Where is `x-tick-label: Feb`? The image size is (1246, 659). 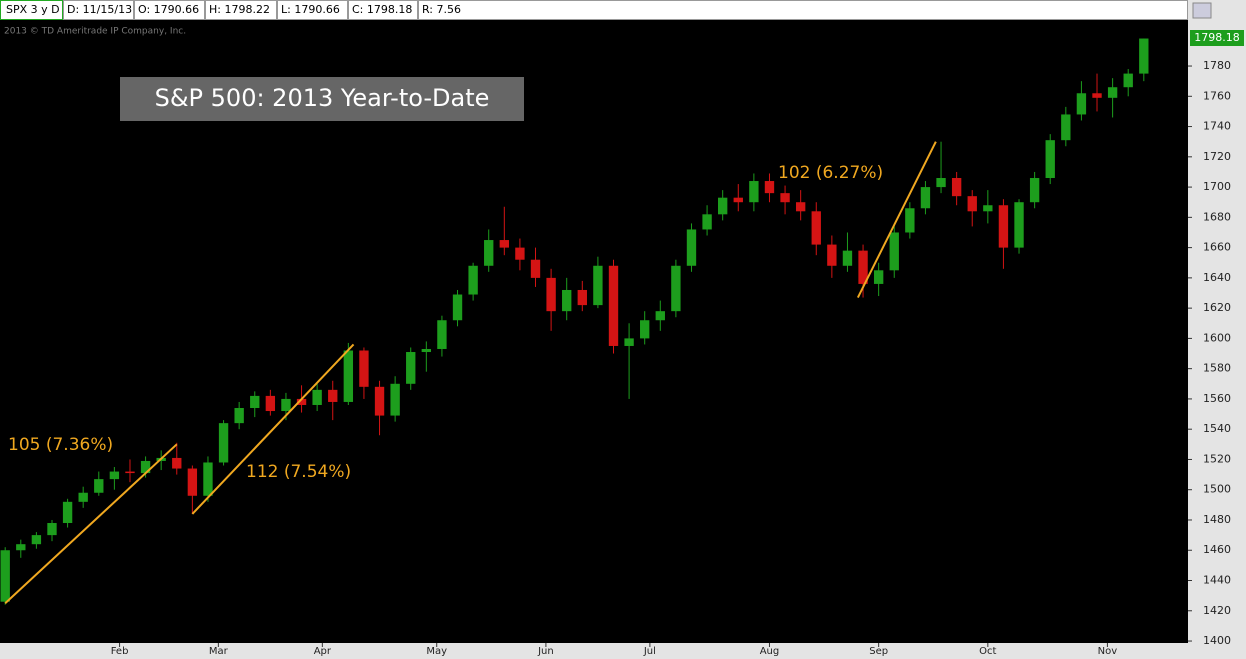
x-tick-label: Feb is located at coordinates (120, 651).